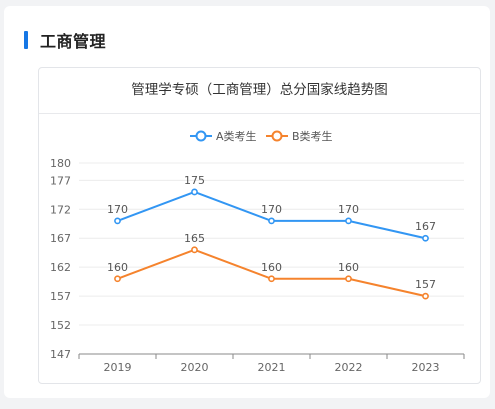  I want to click on chart-title: 管理学专硕（工商管理）总分国家线趋势图, so click(259, 91).